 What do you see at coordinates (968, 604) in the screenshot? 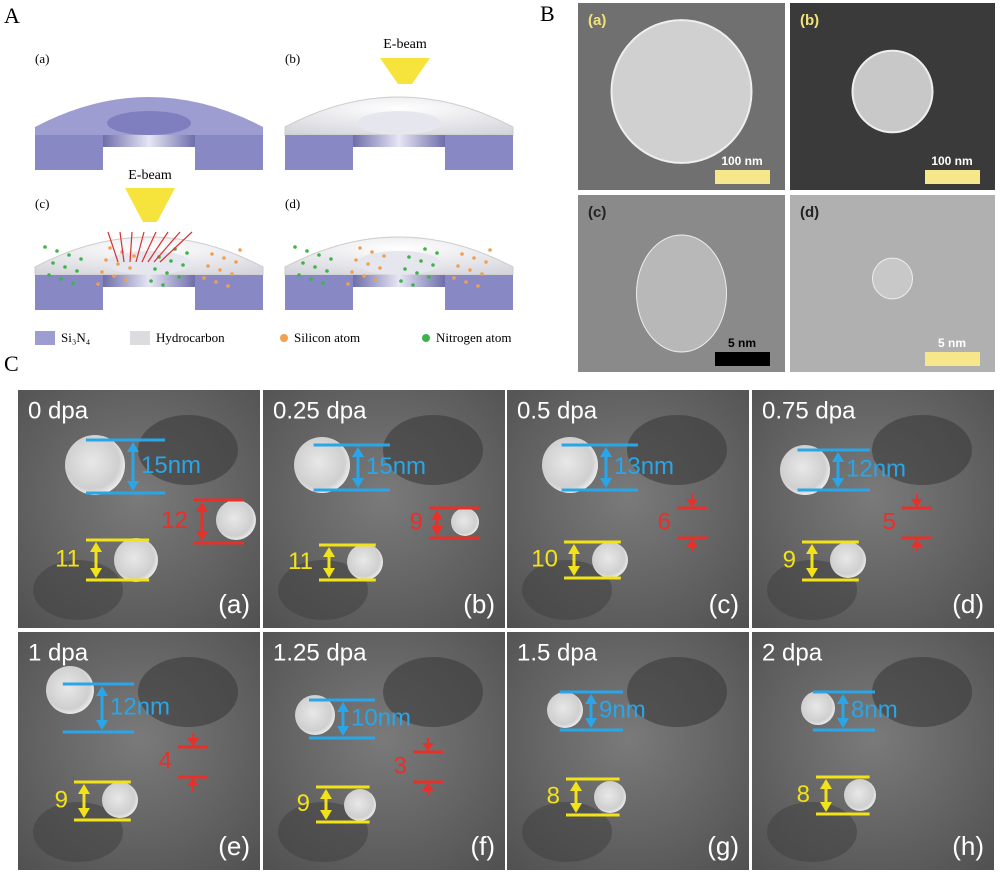
I see `frame-label: (d)` at bounding box center [968, 604].